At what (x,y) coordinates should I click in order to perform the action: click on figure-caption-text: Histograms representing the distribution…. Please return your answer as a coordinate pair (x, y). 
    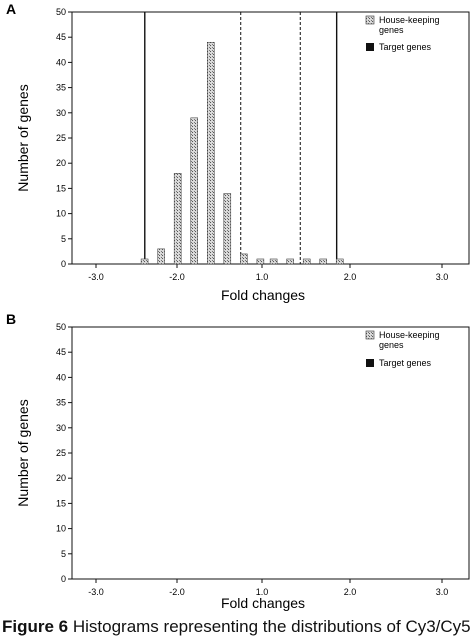
    Looking at the image, I should click on (269, 626).